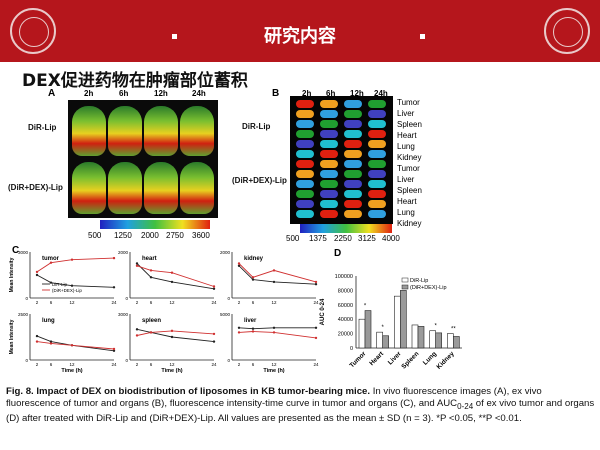  What do you see at coordinates (405, 280) in the screenshot?
I see `legend-swatch` at bounding box center [405, 280].